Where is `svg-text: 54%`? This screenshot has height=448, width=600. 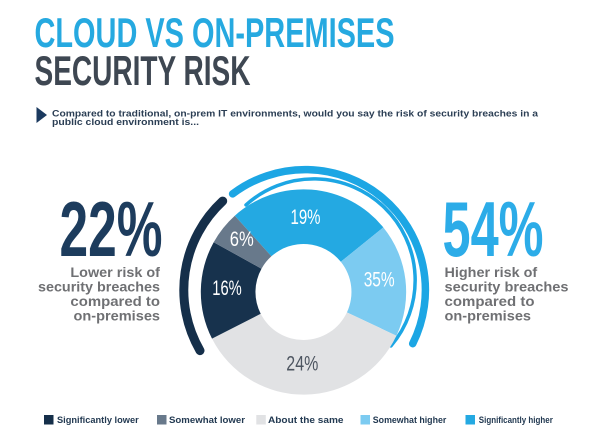 svg-text: 54% is located at coordinates (493, 229).